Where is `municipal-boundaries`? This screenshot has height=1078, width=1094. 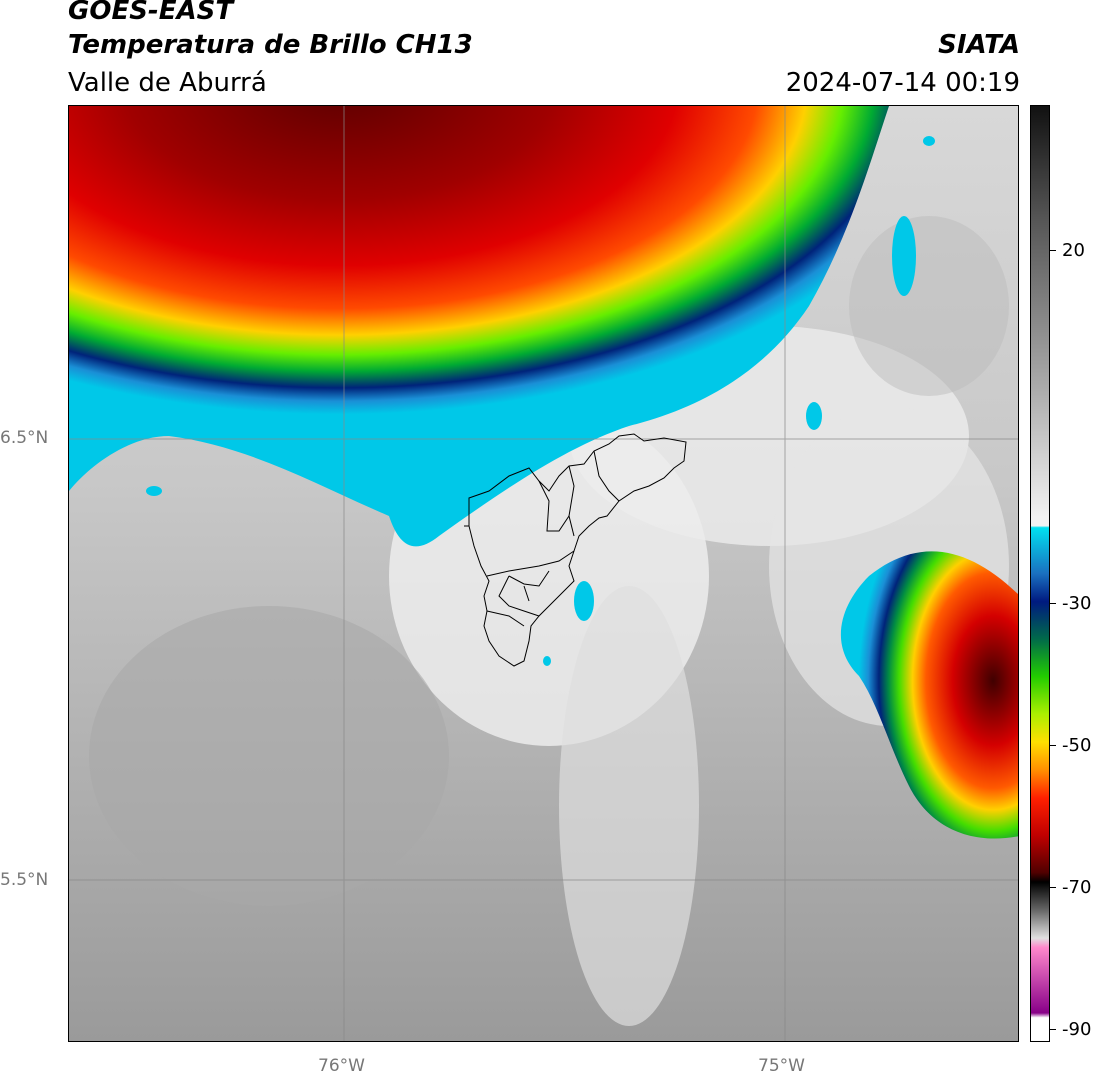
municipal-boundaries is located at coordinates (575, 550).